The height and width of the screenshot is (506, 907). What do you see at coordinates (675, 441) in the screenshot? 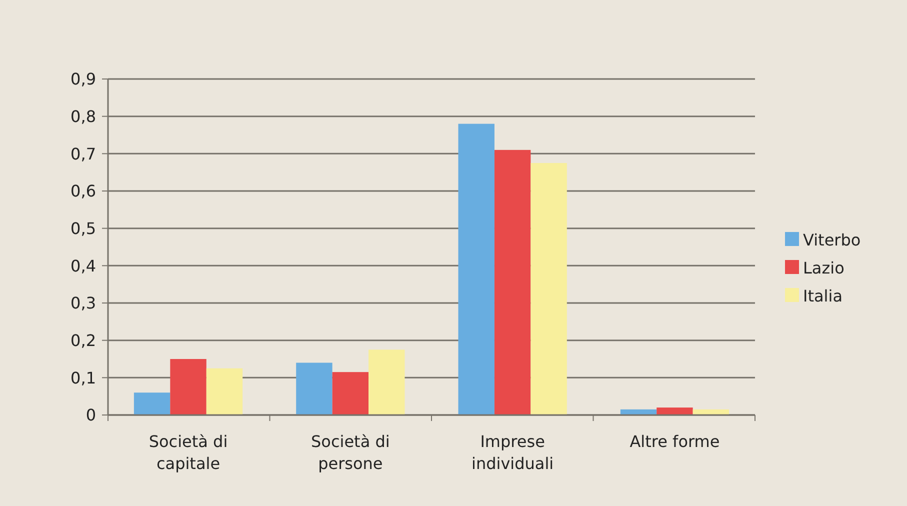
I see `x-tick-label: Altre forme` at bounding box center [675, 441].